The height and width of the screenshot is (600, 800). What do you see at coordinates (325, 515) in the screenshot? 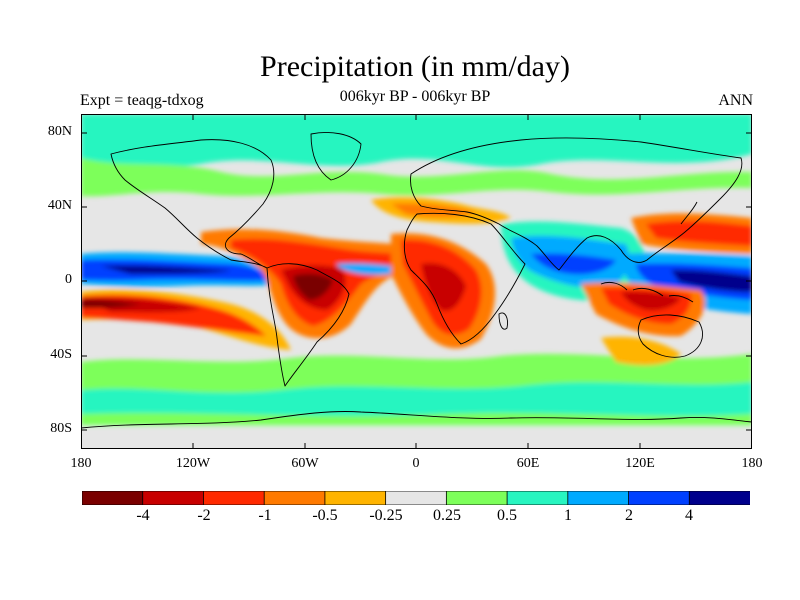
I see `colorbar-label: -0.5` at bounding box center [325, 515].